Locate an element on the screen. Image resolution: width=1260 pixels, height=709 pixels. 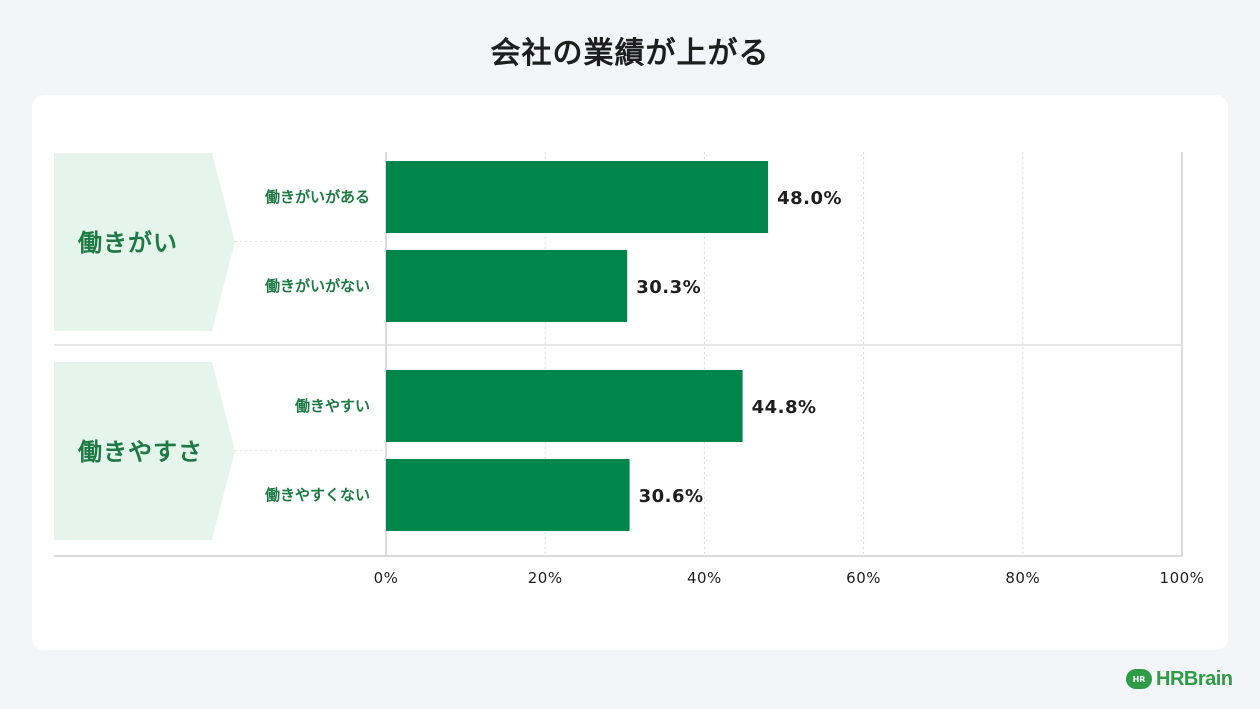
x-tick-label: 40% is located at coordinates (704, 578).